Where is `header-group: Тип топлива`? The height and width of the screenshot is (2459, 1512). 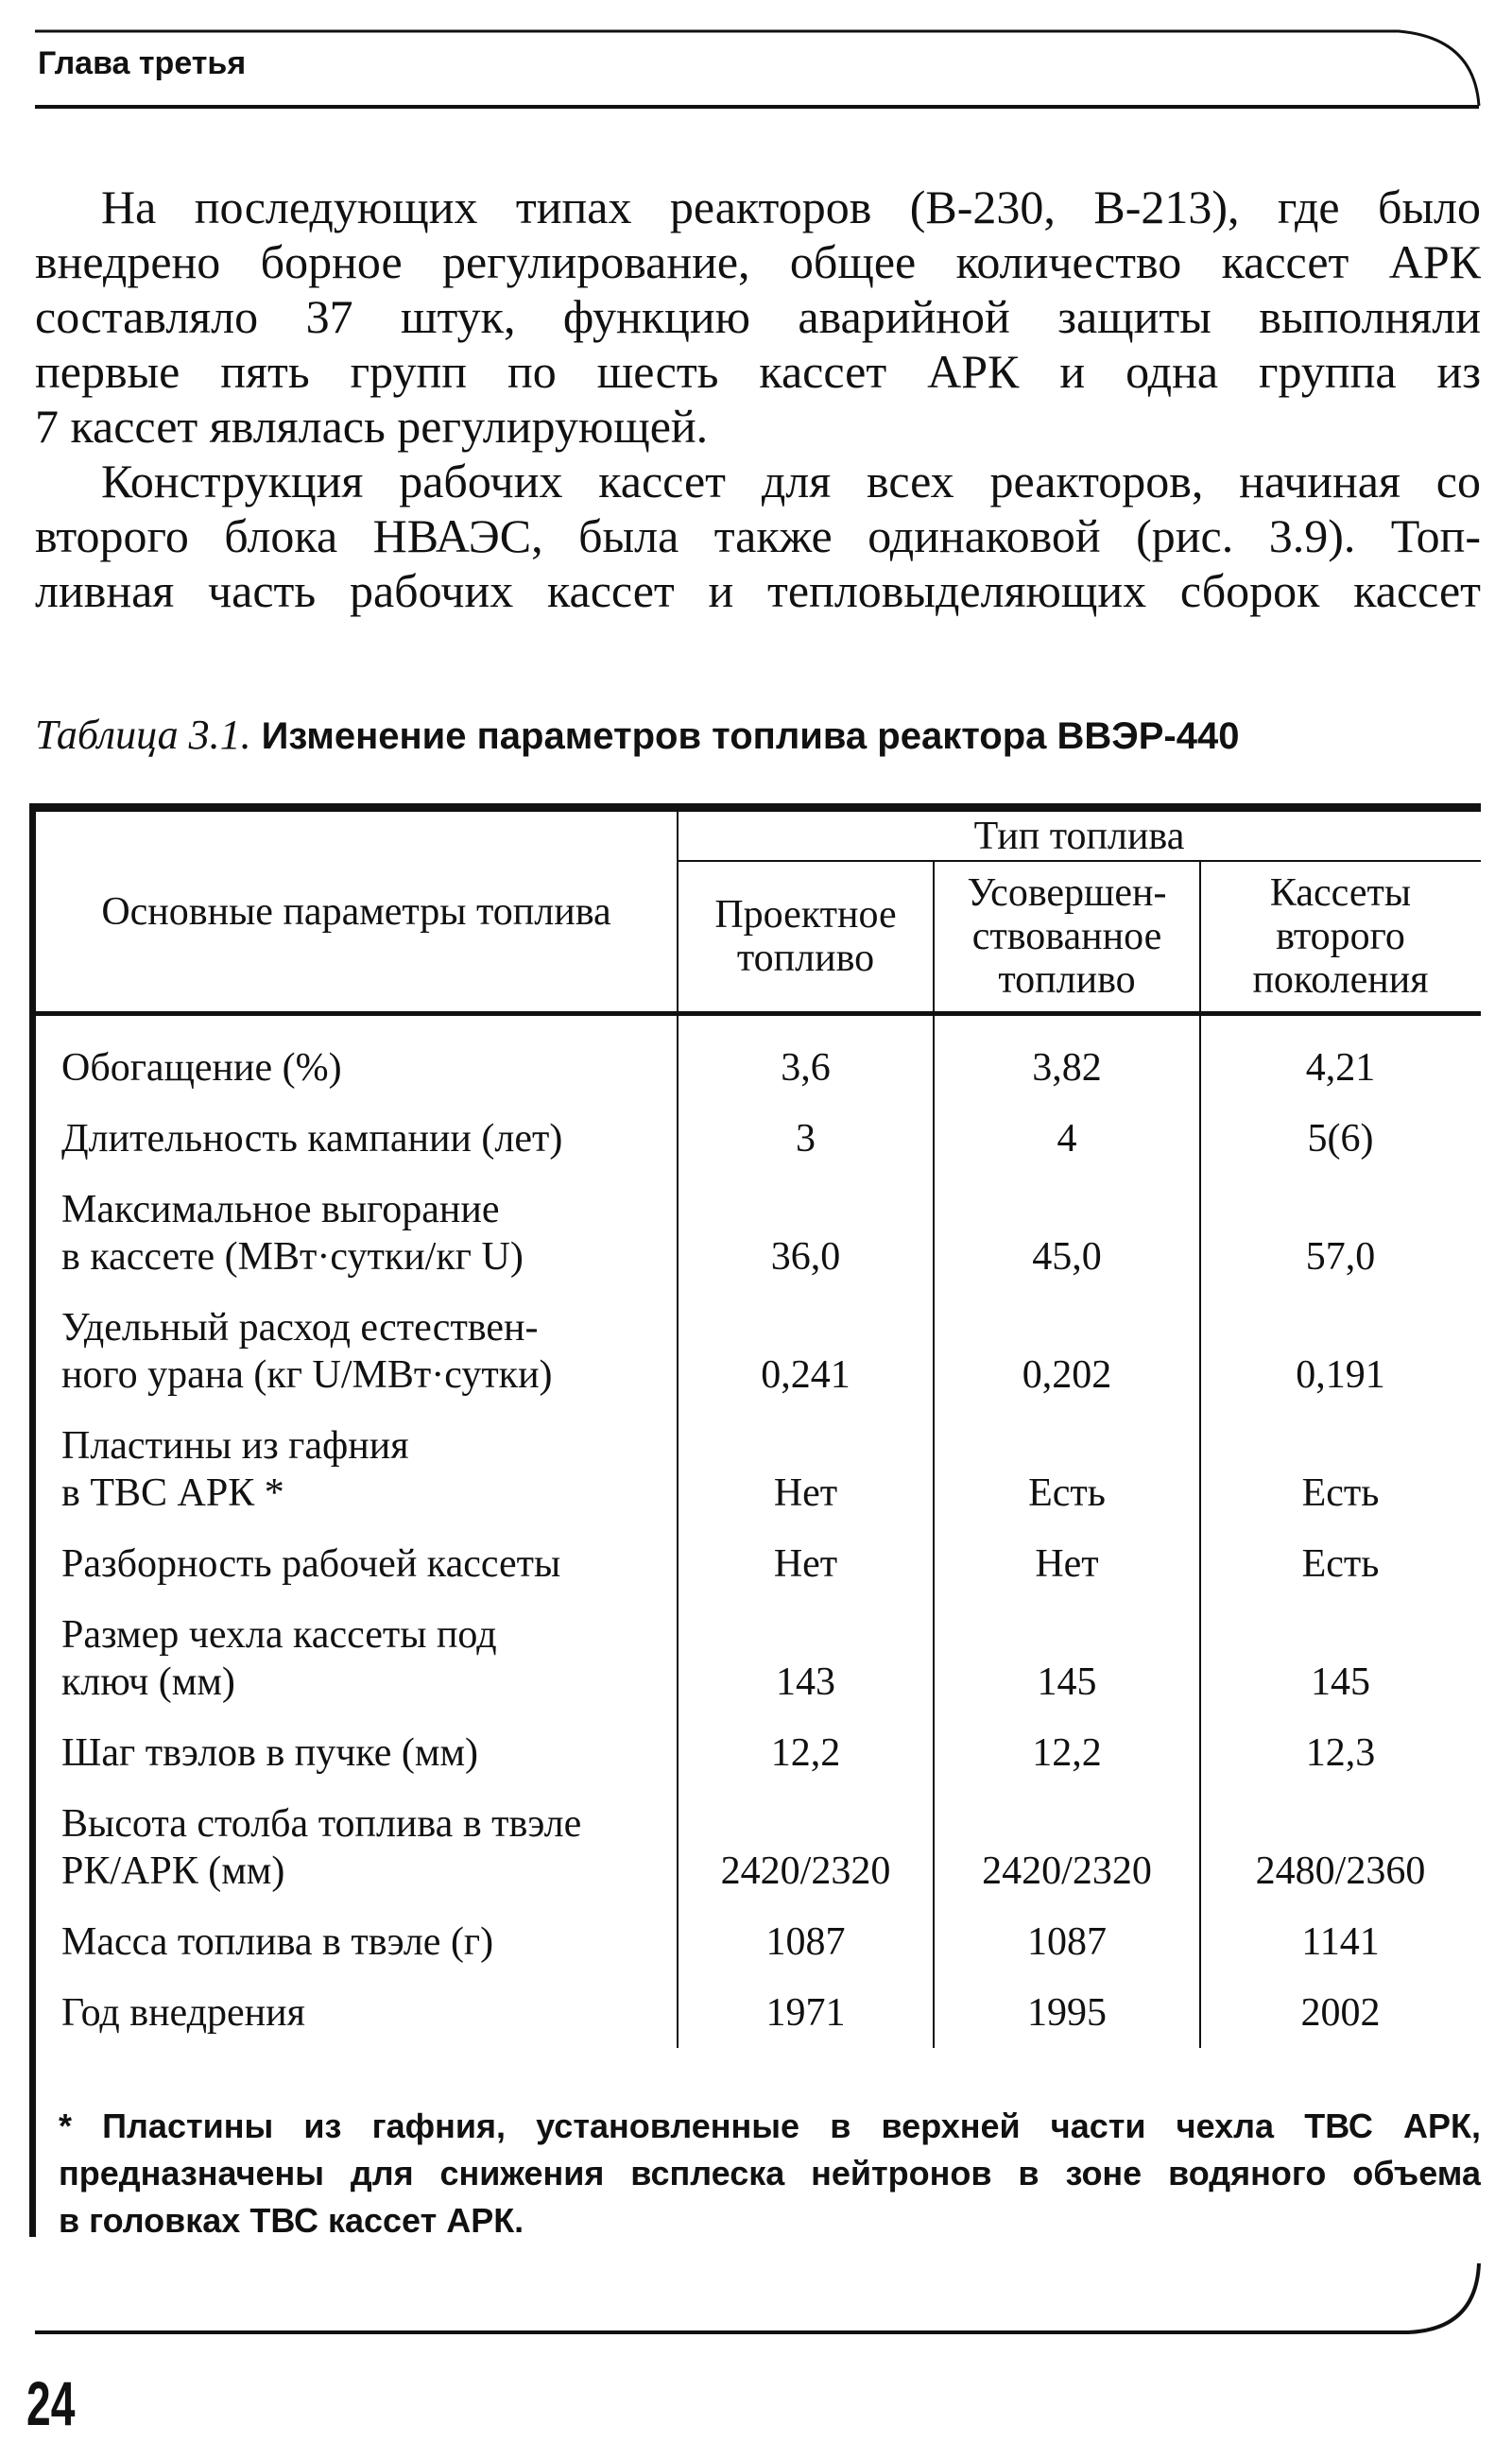
header-group: Тип топлива is located at coordinates (1079, 837).